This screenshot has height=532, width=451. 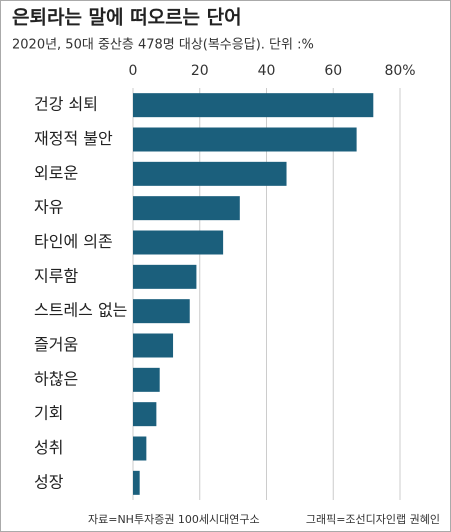 I want to click on credit: 그래픽=조선디자인랩 권혜인, so click(x=373, y=519).